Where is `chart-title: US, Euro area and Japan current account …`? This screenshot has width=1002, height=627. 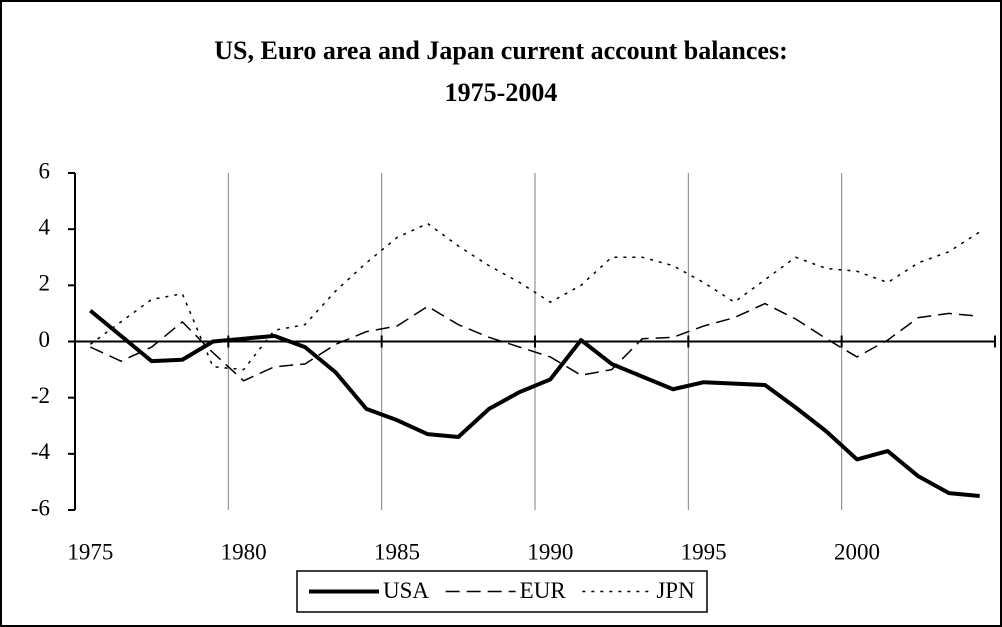 chart-title: US, Euro area and Japan current account … is located at coordinates (501, 71).